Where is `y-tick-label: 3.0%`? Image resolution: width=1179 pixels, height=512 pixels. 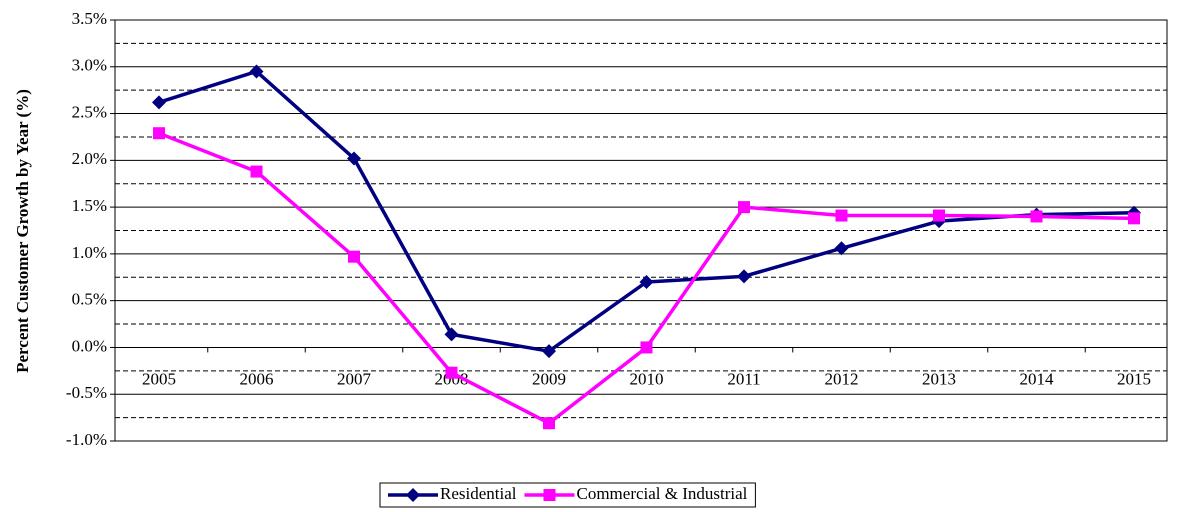
y-tick-label: 3.0% is located at coordinates (89, 65).